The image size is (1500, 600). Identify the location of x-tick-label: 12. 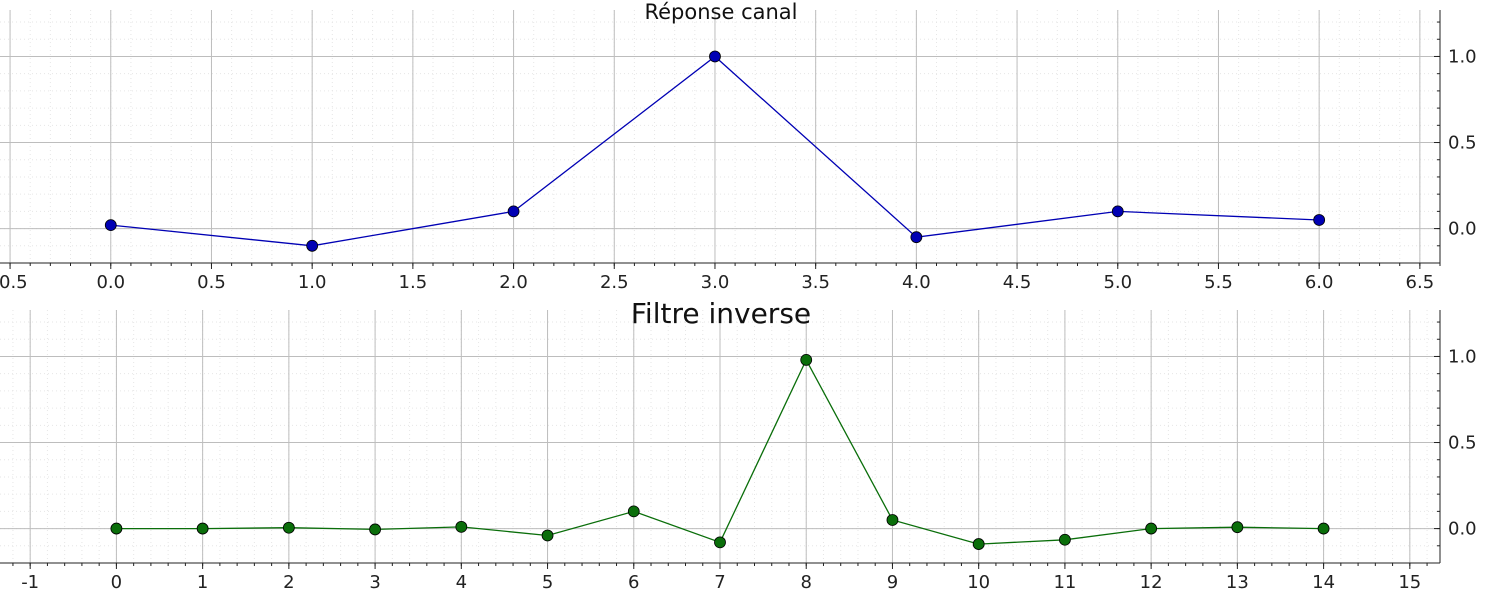
(1151, 582).